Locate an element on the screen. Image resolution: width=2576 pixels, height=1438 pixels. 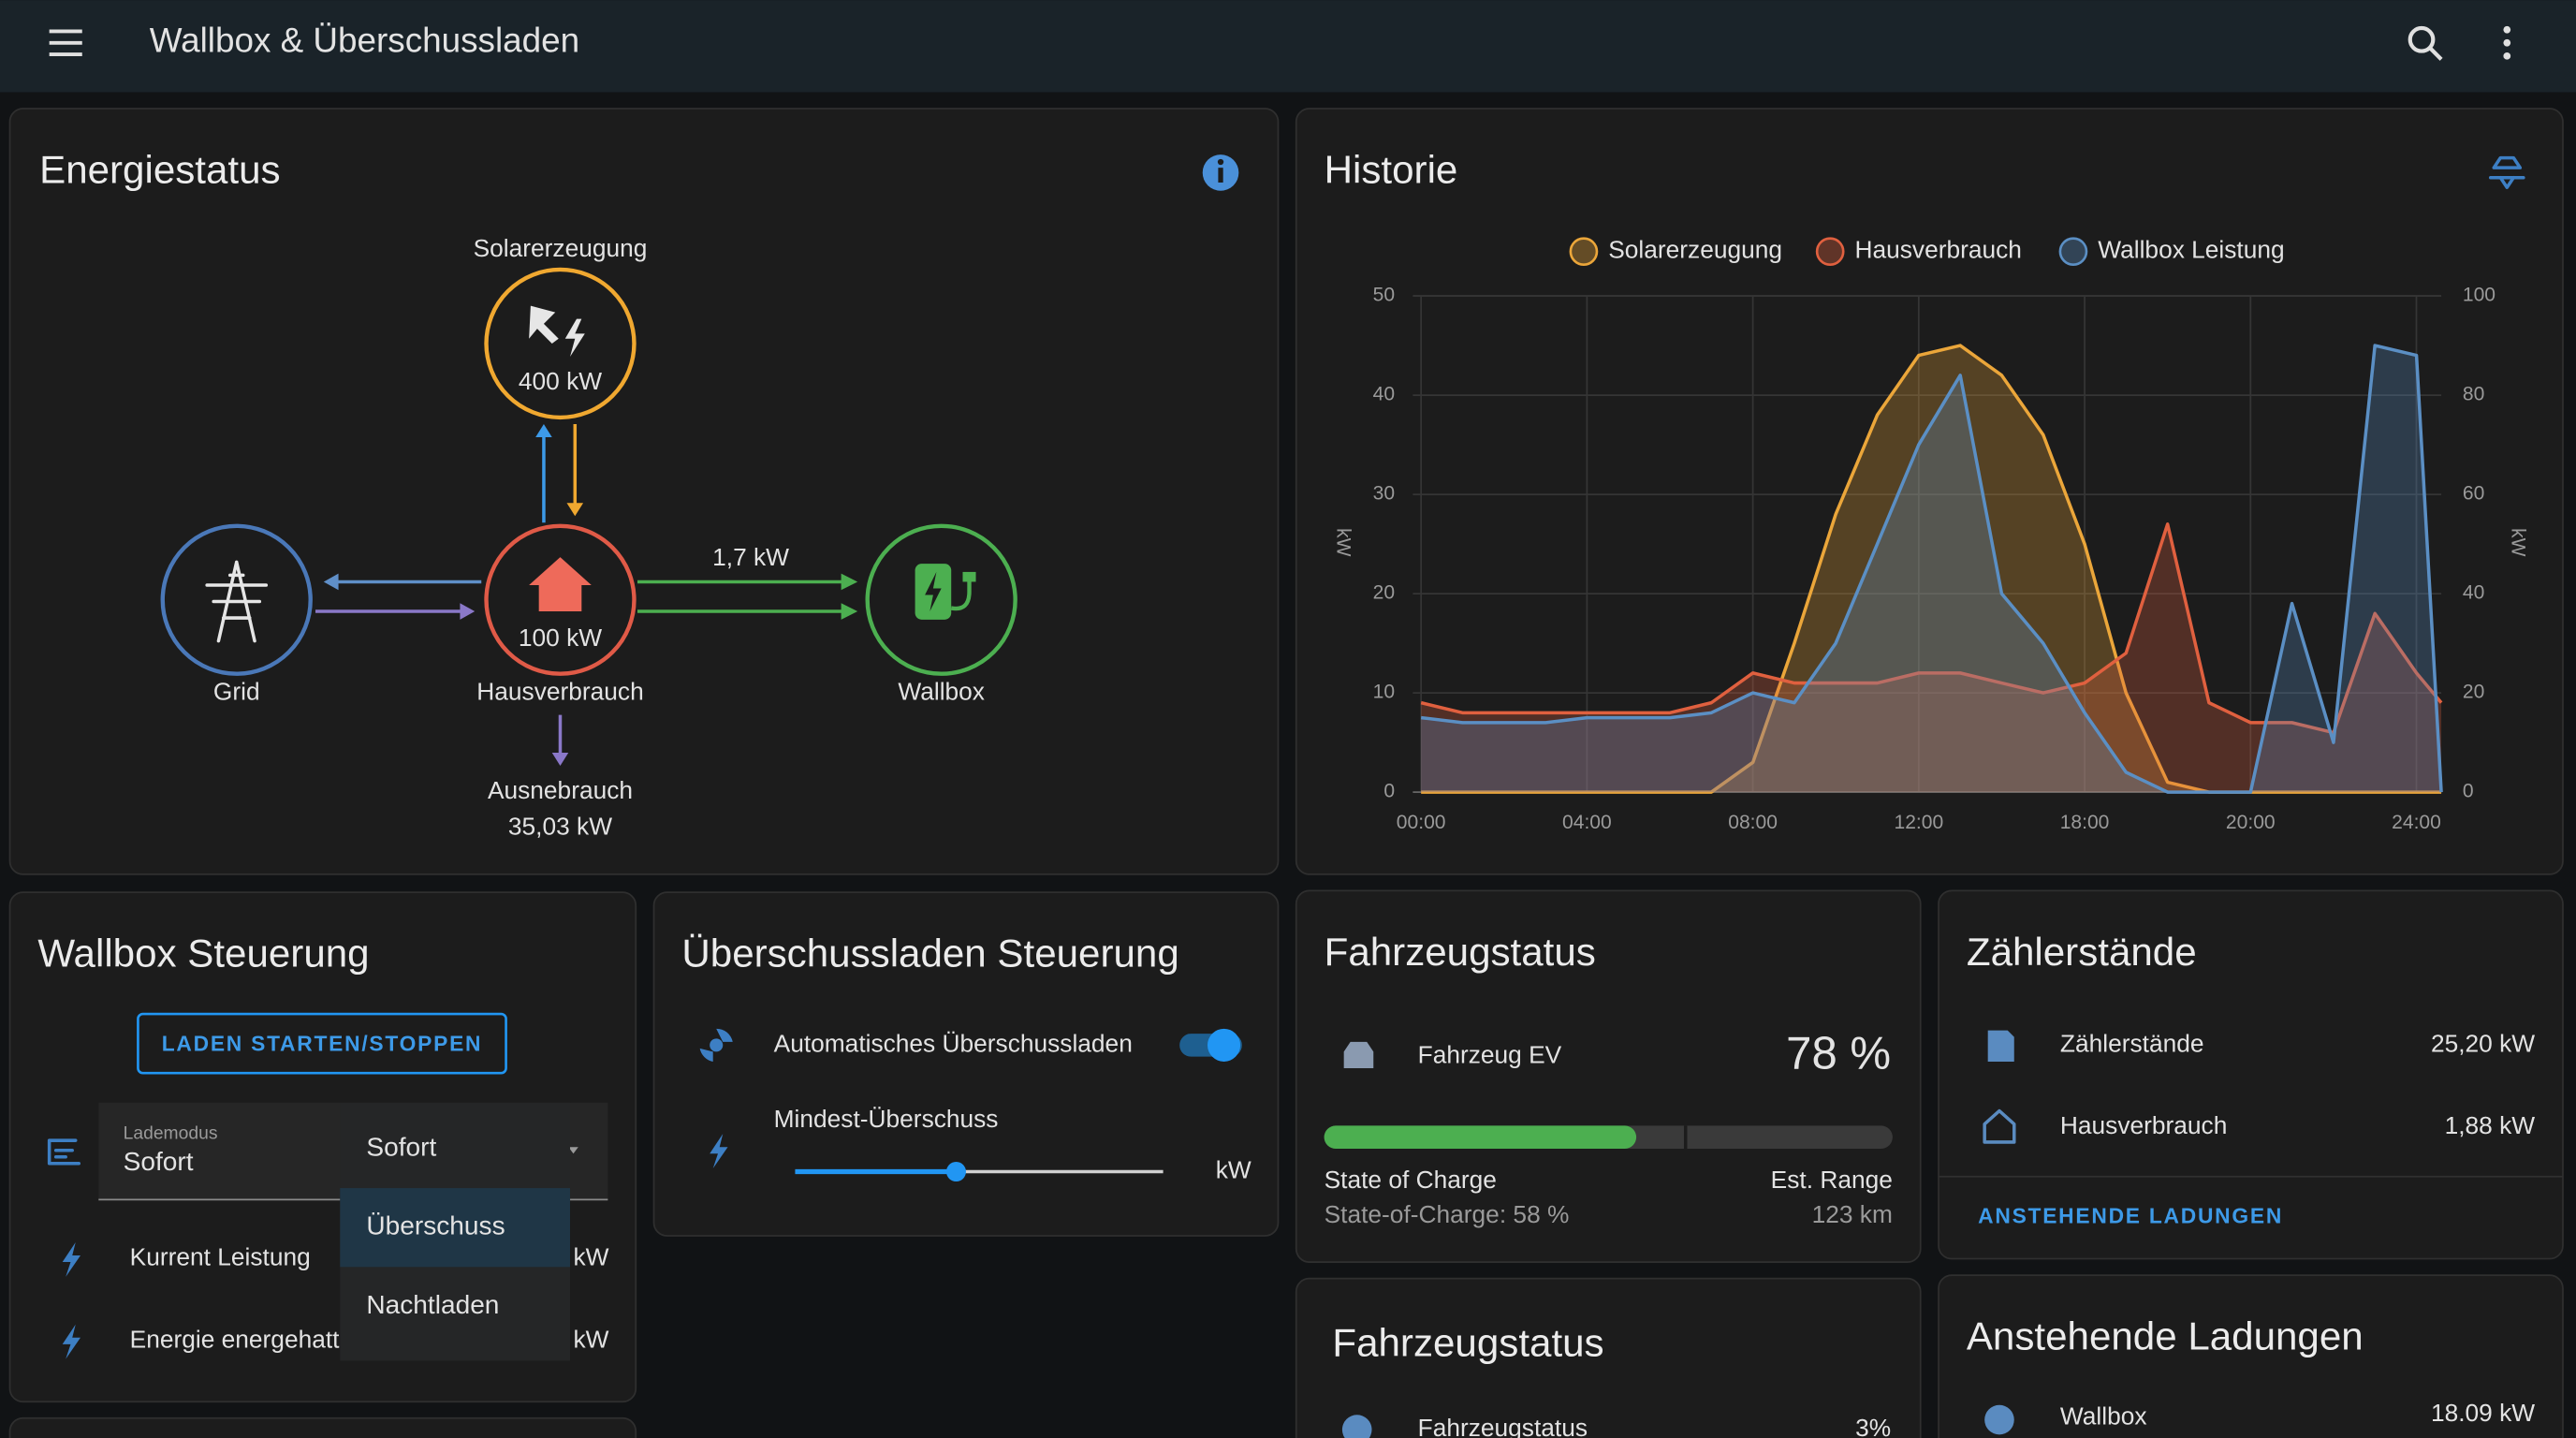
card-vehicle is located at coordinates (1608, 1076).